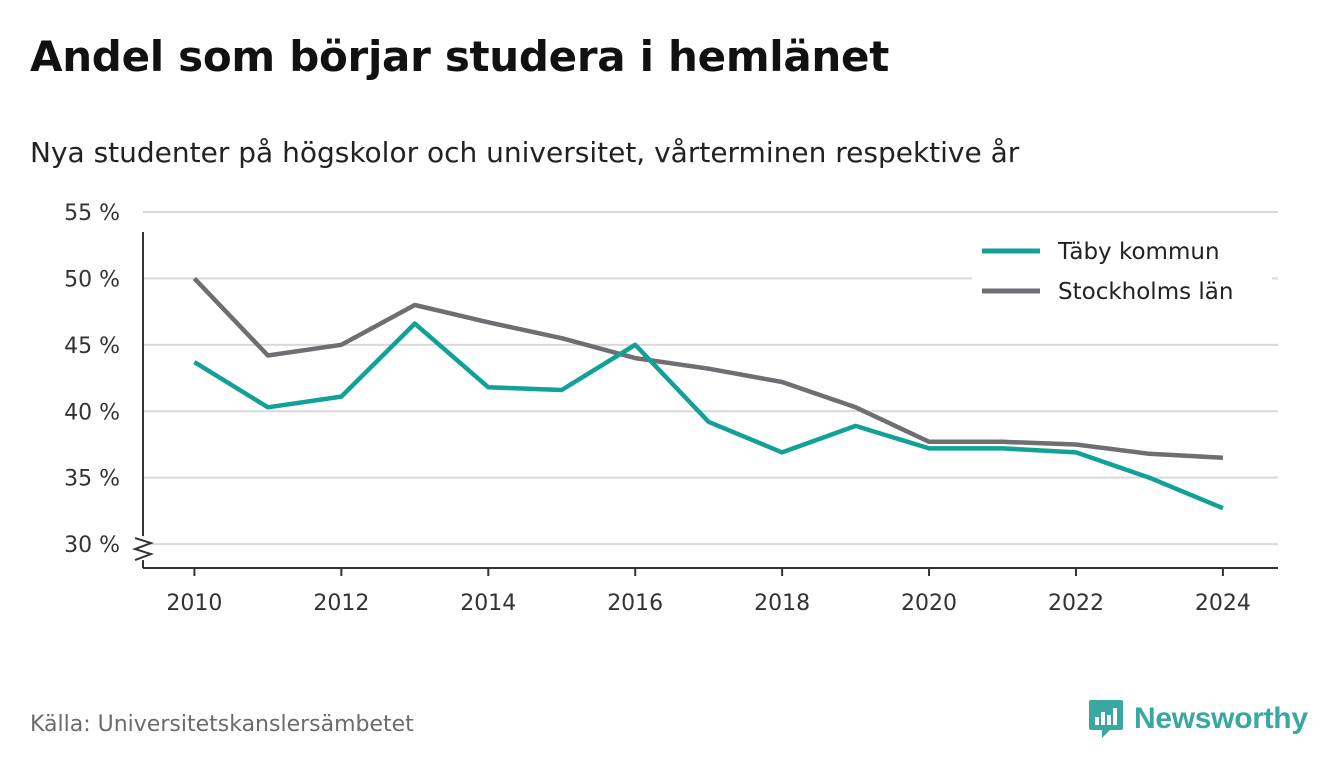  I want to click on y-tick-label: 40 %, so click(92, 412).